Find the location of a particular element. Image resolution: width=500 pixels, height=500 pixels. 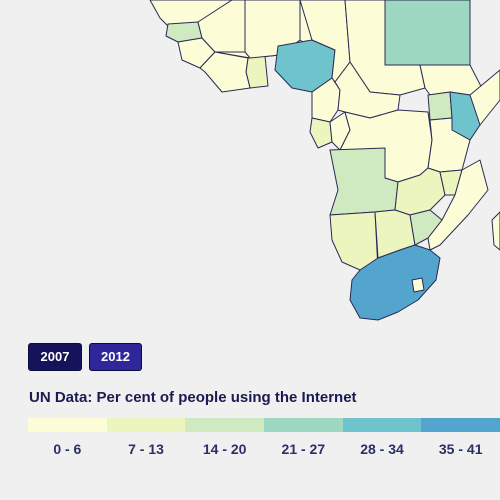

country-egypt is located at coordinates (427, 33).